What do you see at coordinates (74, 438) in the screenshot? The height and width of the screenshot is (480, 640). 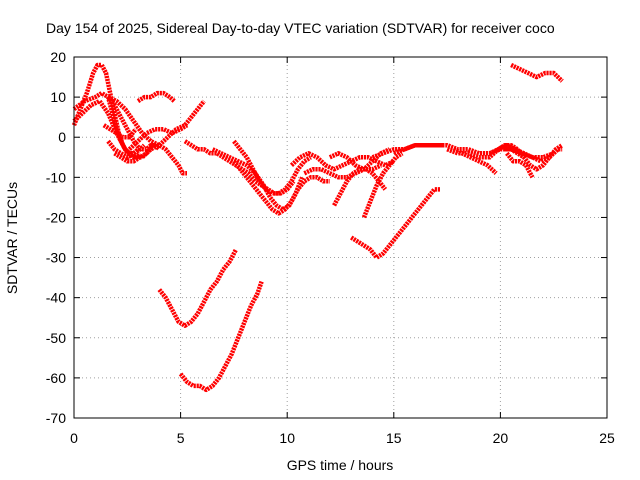 I see `x-tick-label: 0` at bounding box center [74, 438].